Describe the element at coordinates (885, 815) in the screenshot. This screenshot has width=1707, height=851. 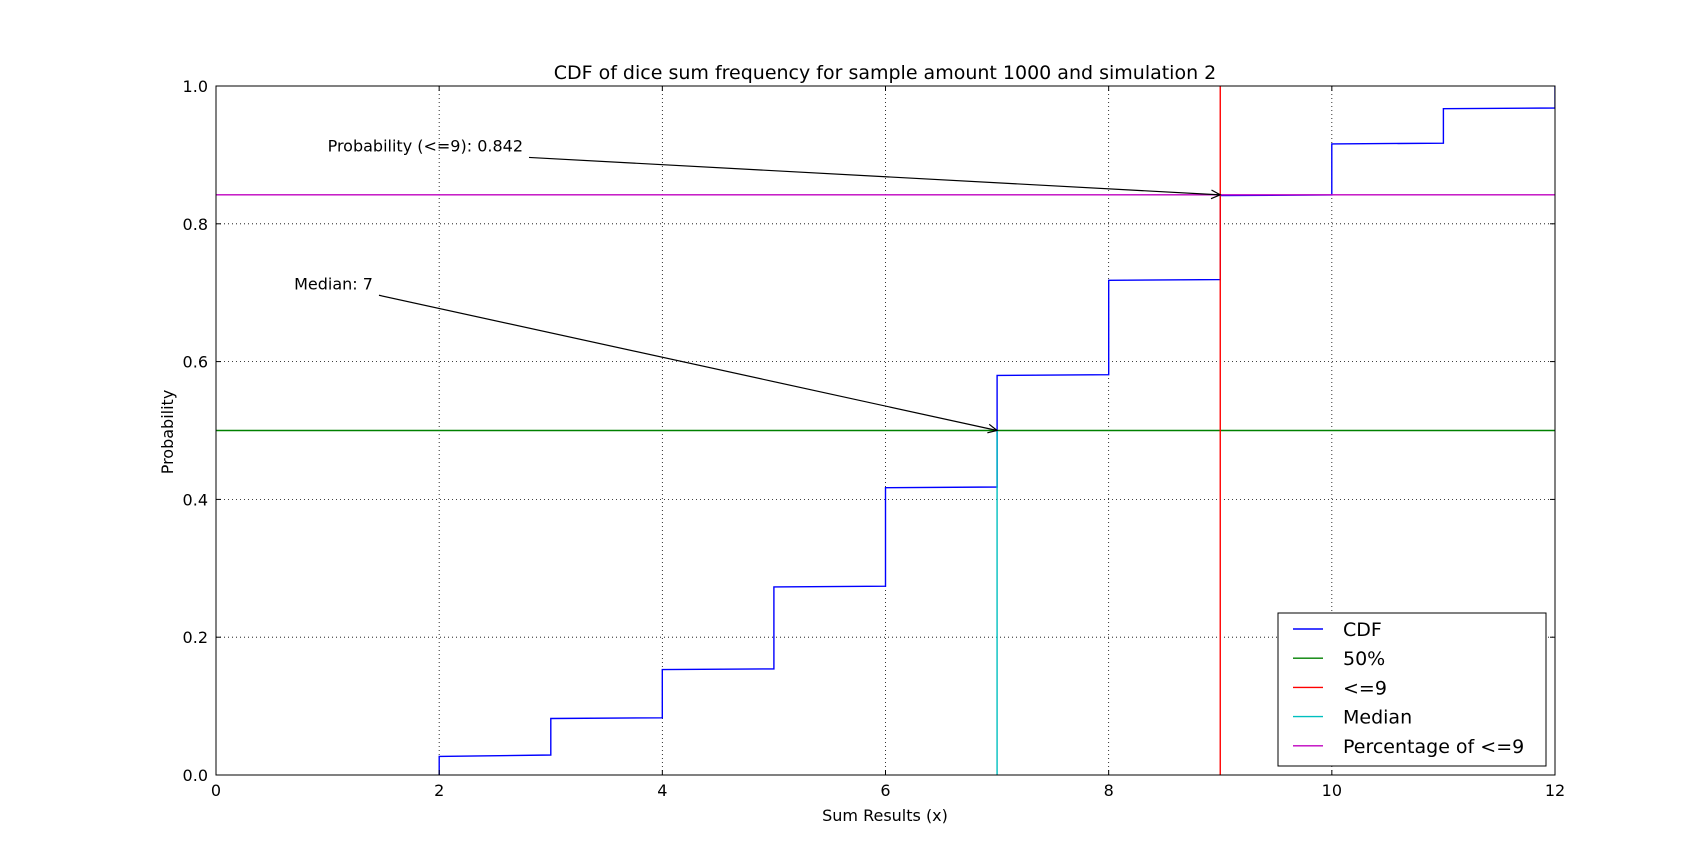
I see `x-axis-label: Sum Results (x)` at that location.